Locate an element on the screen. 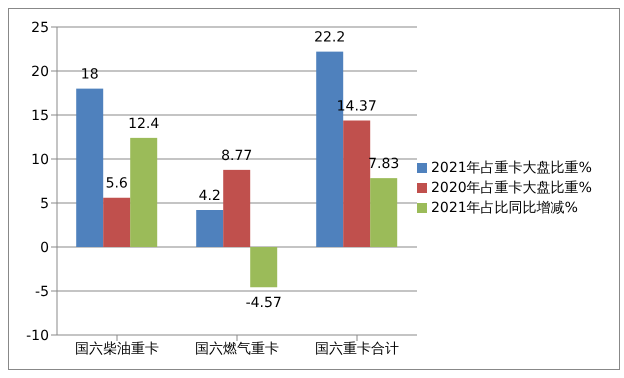 The image size is (624, 378). legend-label: 2021年占重卡大盘比重% is located at coordinates (511, 168).